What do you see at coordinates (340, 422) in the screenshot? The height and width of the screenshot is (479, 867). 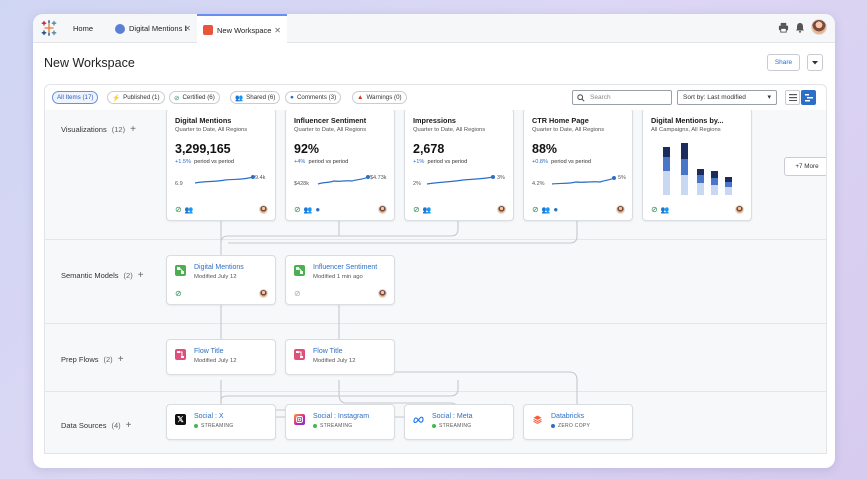 I see `data-source-card-instagram: Social : Instagram STREAMING` at bounding box center [340, 422].